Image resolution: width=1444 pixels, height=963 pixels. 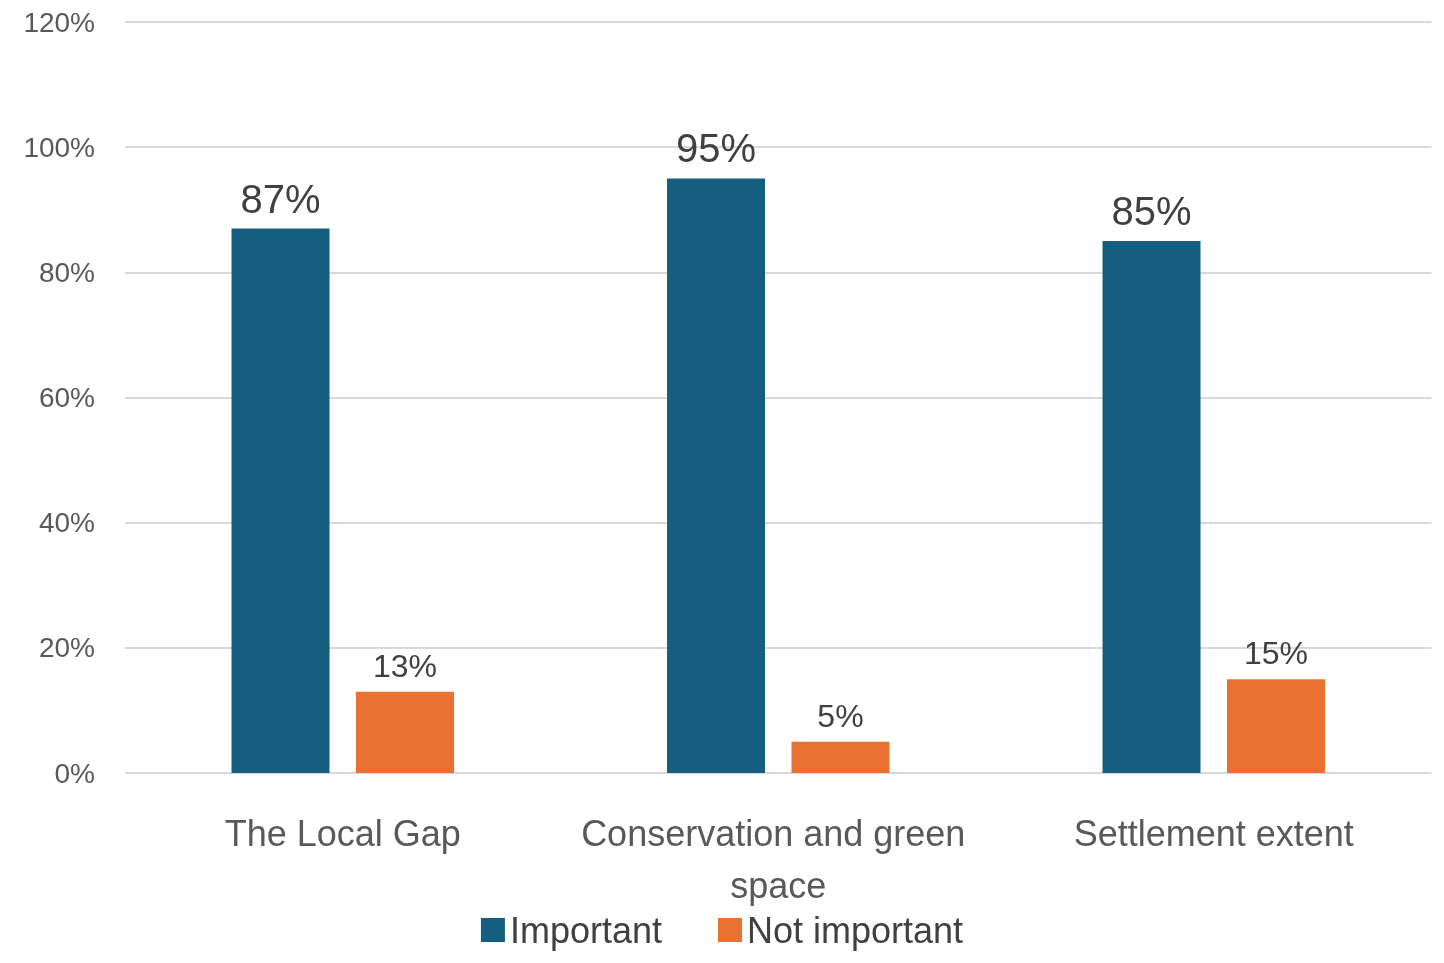 I want to click on x-tick-label: Settlement extent, so click(x=1213, y=833).